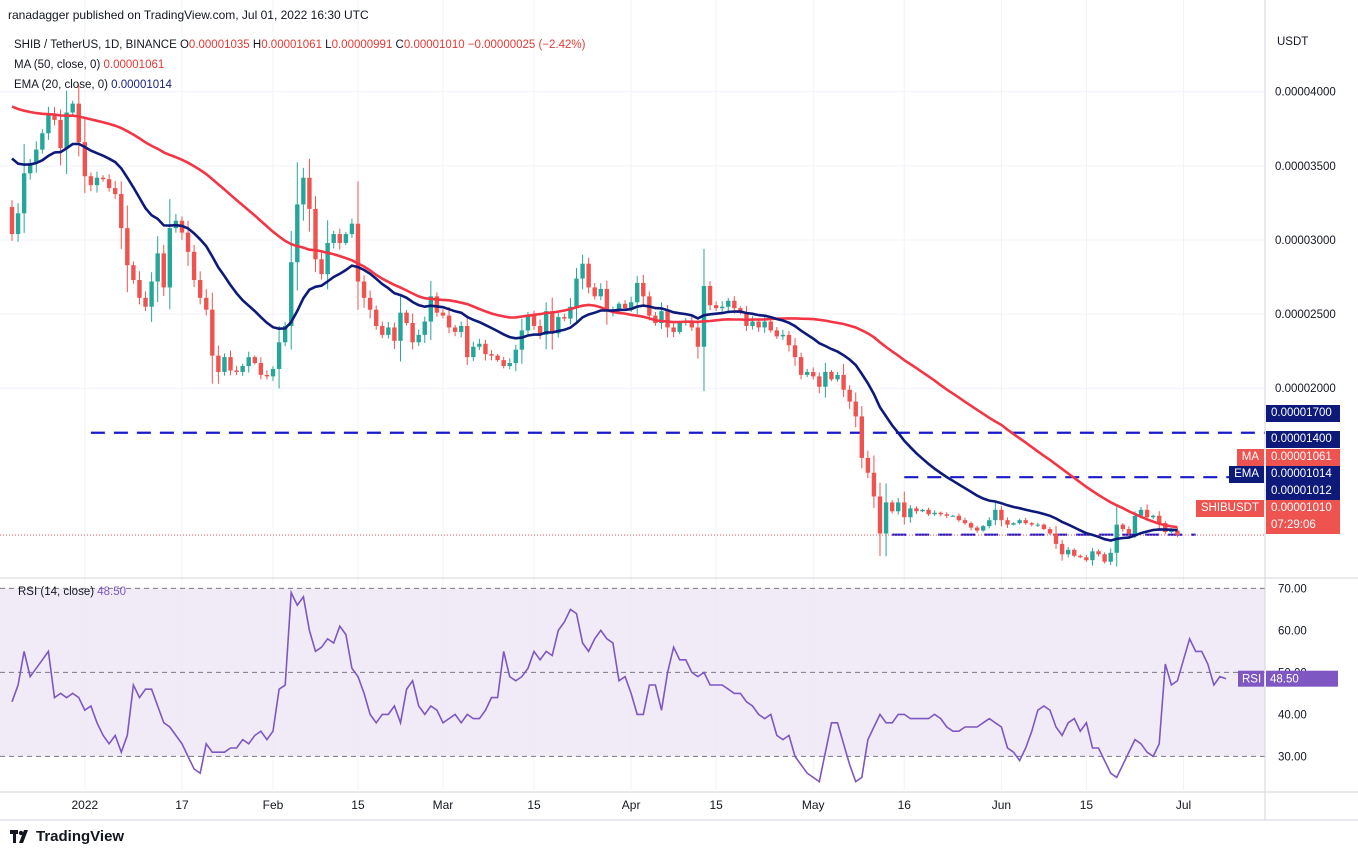 The image size is (1358, 856). What do you see at coordinates (1292, 589) in the screenshot?
I see `rsi-tick-label: 70.00` at bounding box center [1292, 589].